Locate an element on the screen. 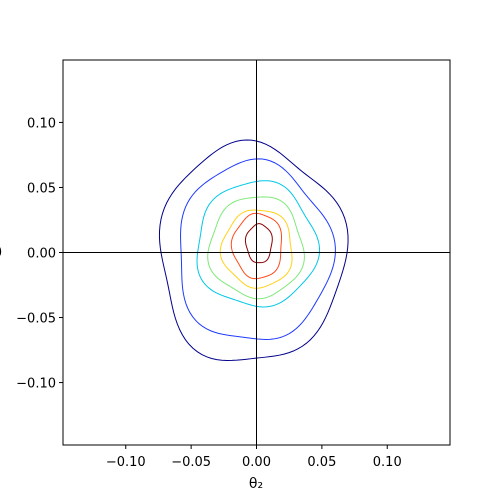 The width and height of the screenshot is (500, 500). x-tick-label: 0.05 is located at coordinates (321, 462).